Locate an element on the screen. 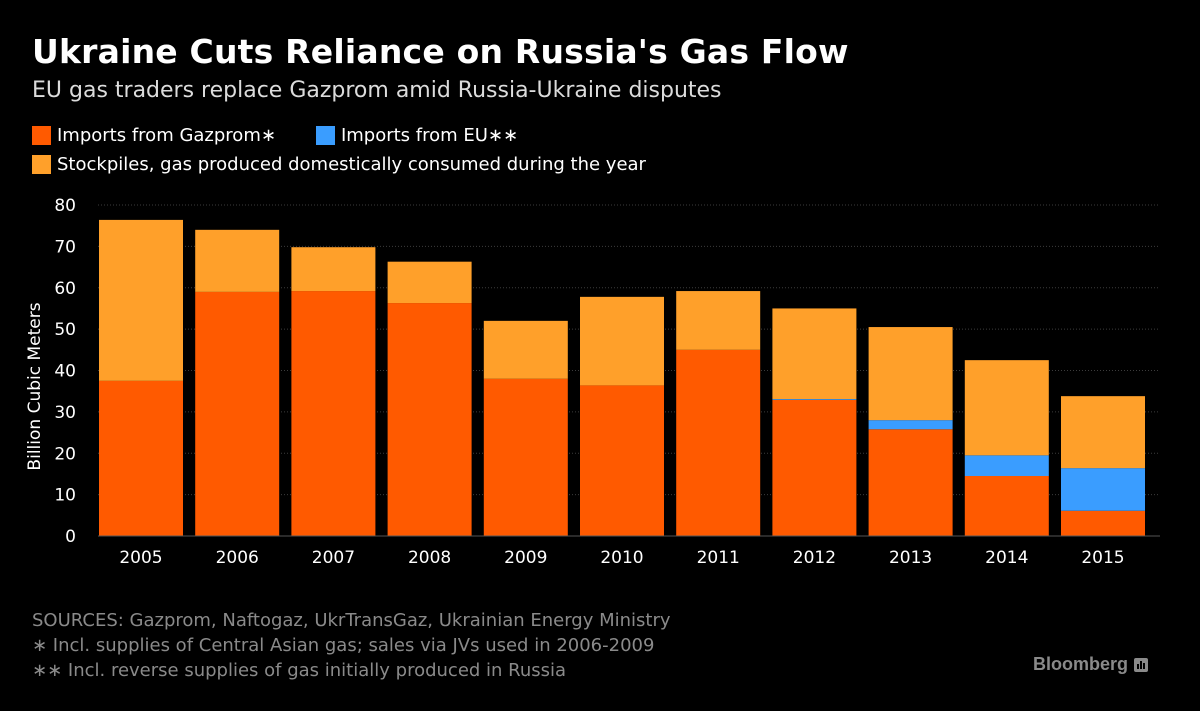 The width and height of the screenshot is (1200, 711). x-tick-label: 2010 is located at coordinates (621, 558).